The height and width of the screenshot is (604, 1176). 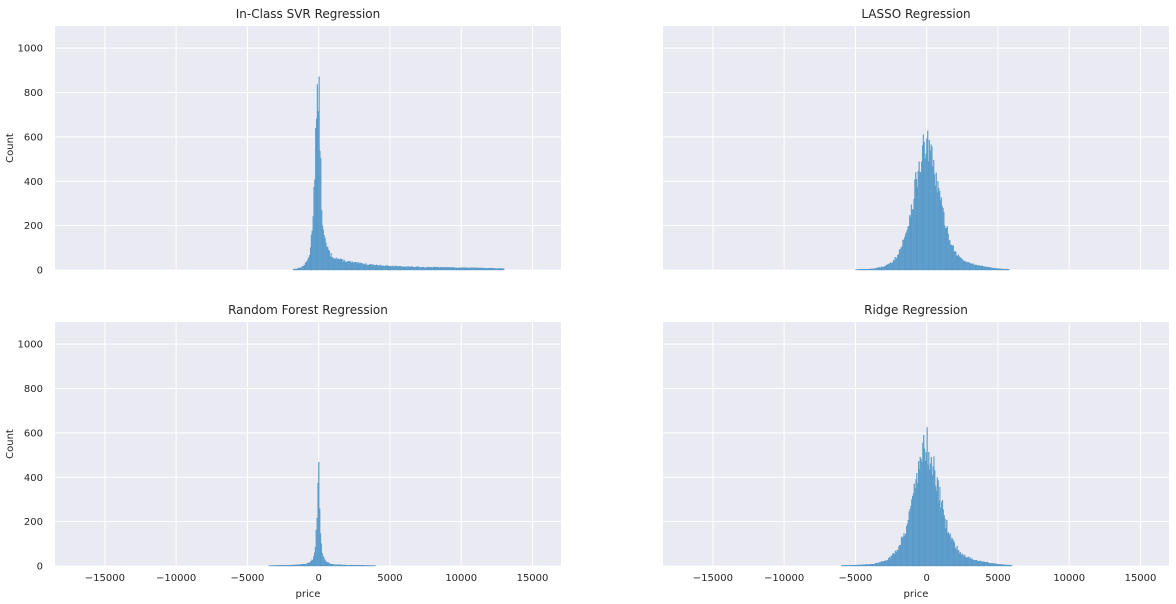 I want to click on chart-title: Ridge Regression, so click(x=916, y=310).